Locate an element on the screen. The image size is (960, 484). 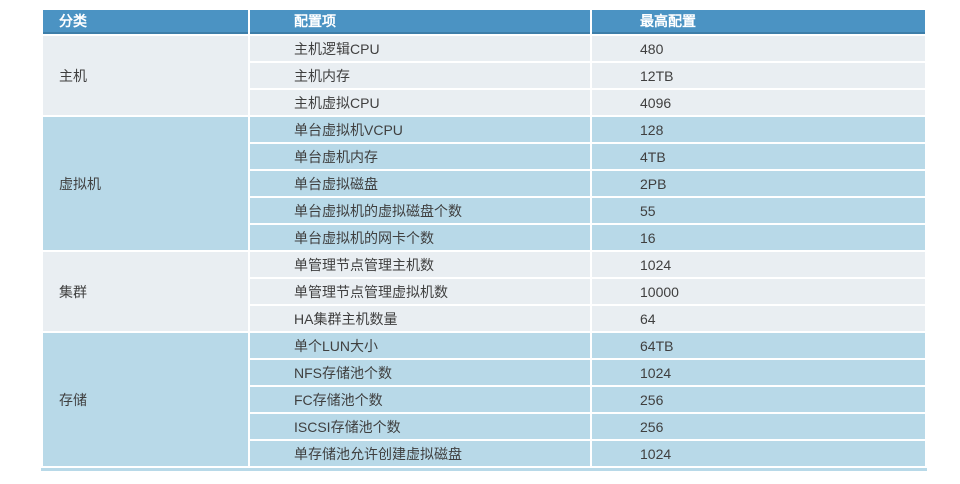
config-item-cell: NFS存储池个数 is located at coordinates (420, 372).